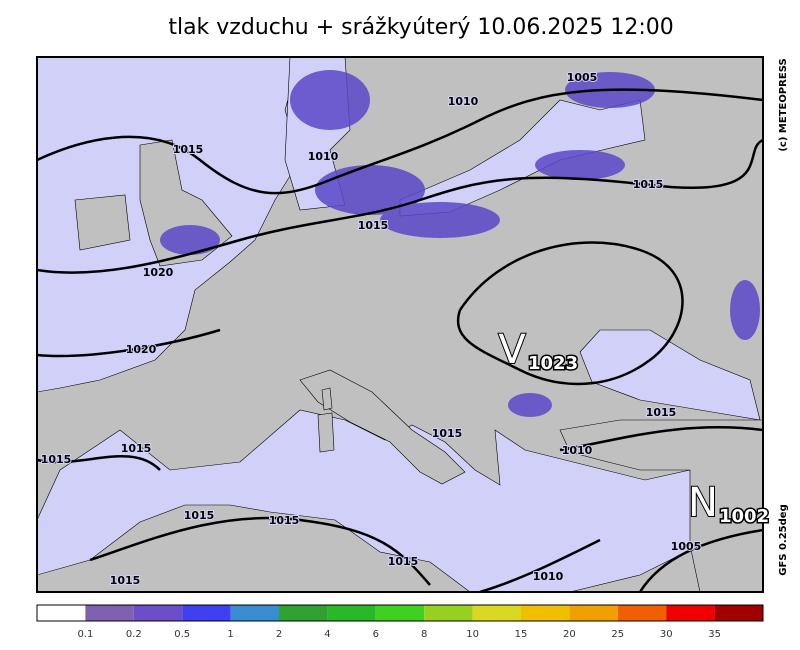 Image resolution: width=800 pixels, height=650 pixels. Describe the element at coordinates (134, 634) in the screenshot. I see `legend-tick-label: 0.2` at that location.